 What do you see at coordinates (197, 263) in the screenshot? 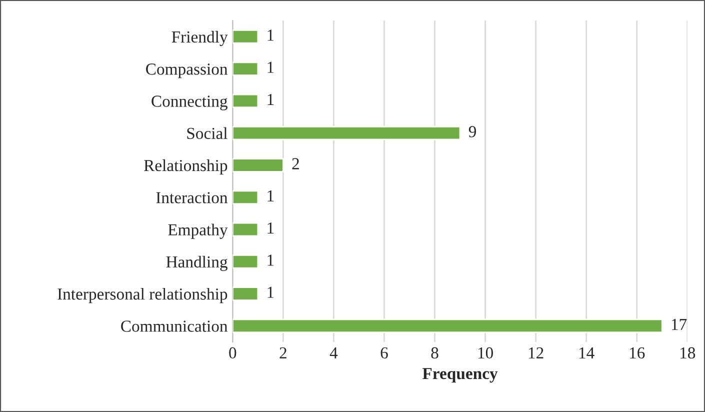
I see `y-tick-label: Handling` at bounding box center [197, 263].